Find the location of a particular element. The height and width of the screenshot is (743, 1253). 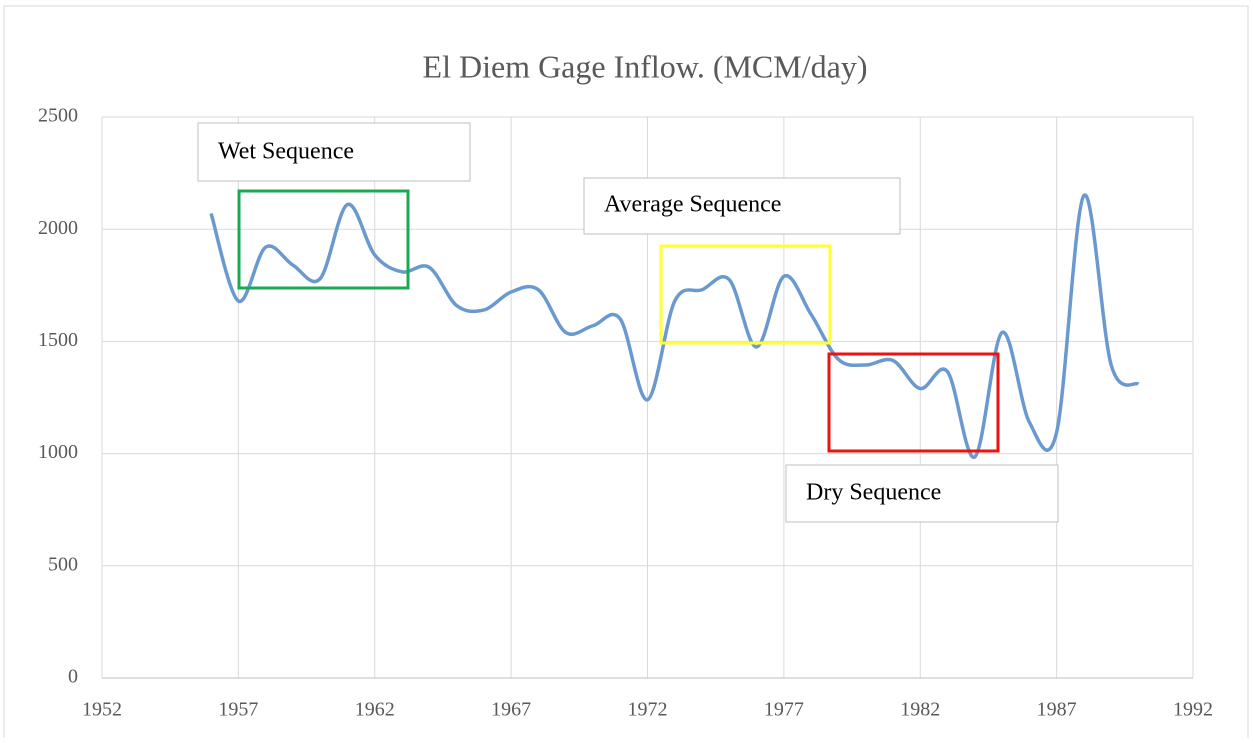

x-tick-label: 1992 is located at coordinates (1193, 710).